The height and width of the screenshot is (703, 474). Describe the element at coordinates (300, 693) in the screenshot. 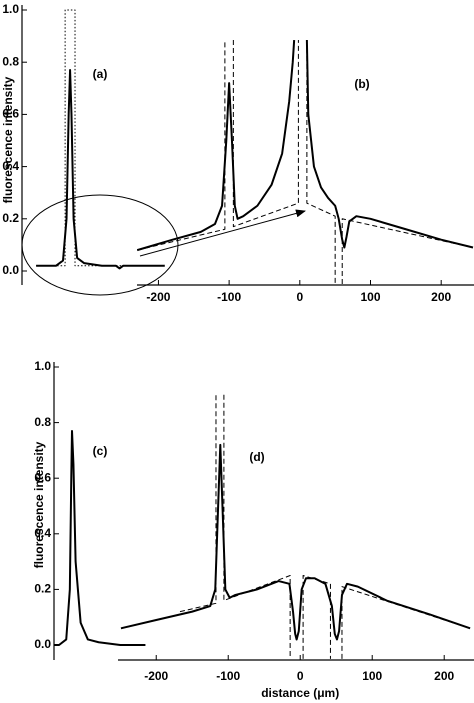

I see `x-axis-label: distance (μm)` at that location.